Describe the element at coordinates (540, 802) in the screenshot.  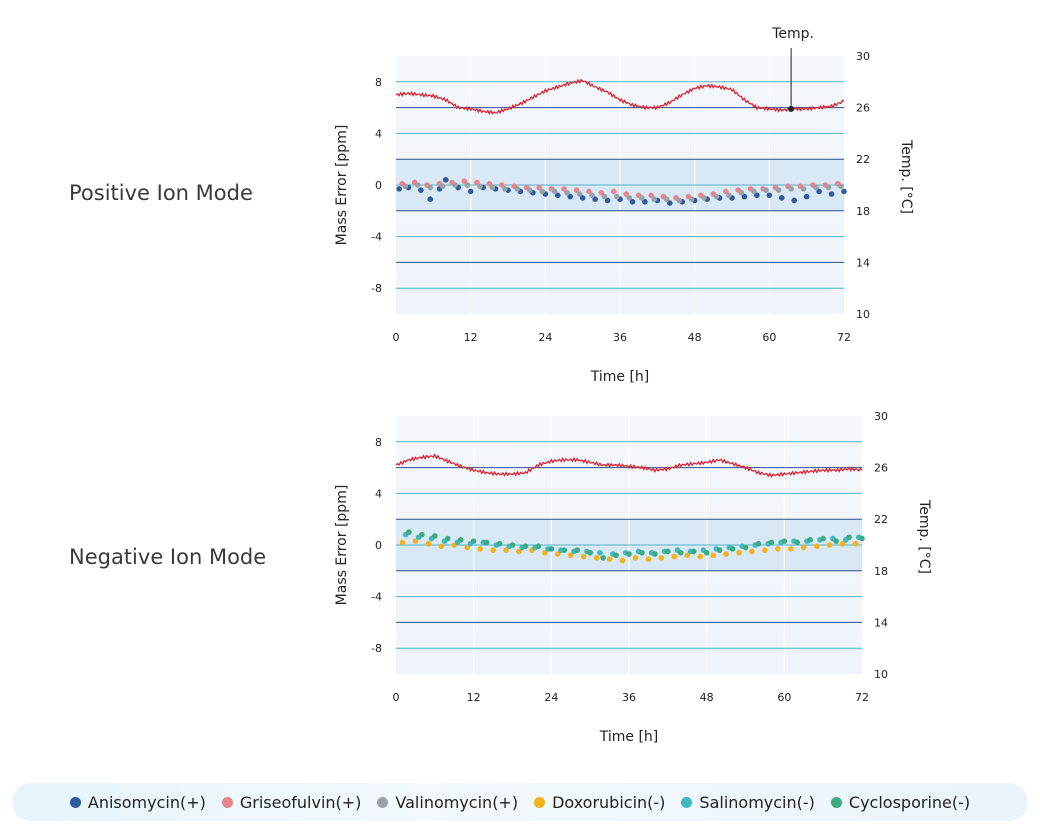
I see `legend-dot-icon` at that location.